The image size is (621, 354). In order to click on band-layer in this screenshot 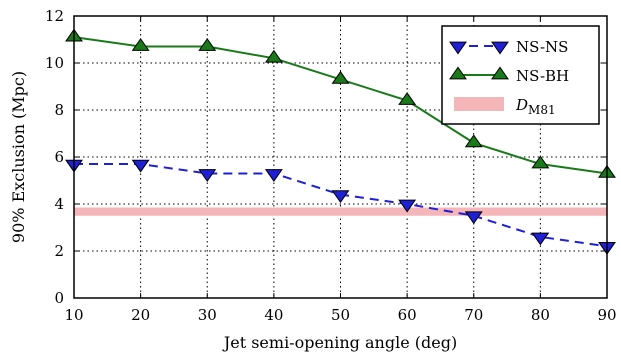, I will do `click(340, 211)`.